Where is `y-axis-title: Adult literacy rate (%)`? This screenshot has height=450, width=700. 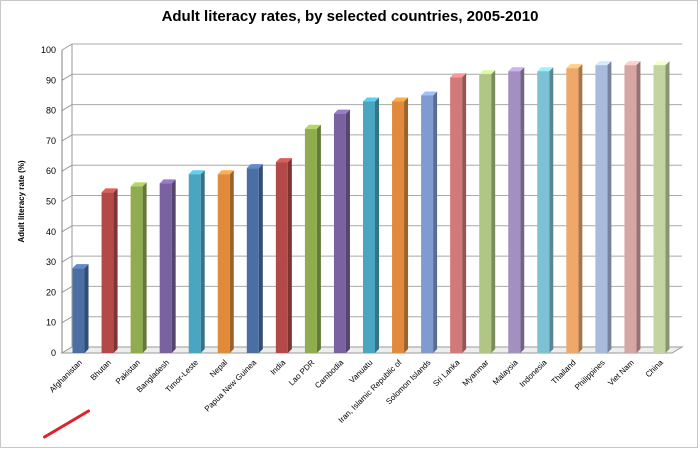
y-axis-title: Adult literacy rate (%) is located at coordinates (21, 201).